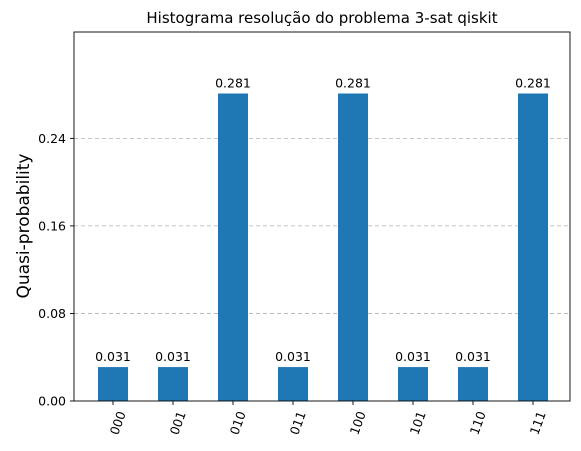 The height and width of the screenshot is (451, 581). What do you see at coordinates (238, 423) in the screenshot?
I see `x-tick-label-010: 010` at bounding box center [238, 423].